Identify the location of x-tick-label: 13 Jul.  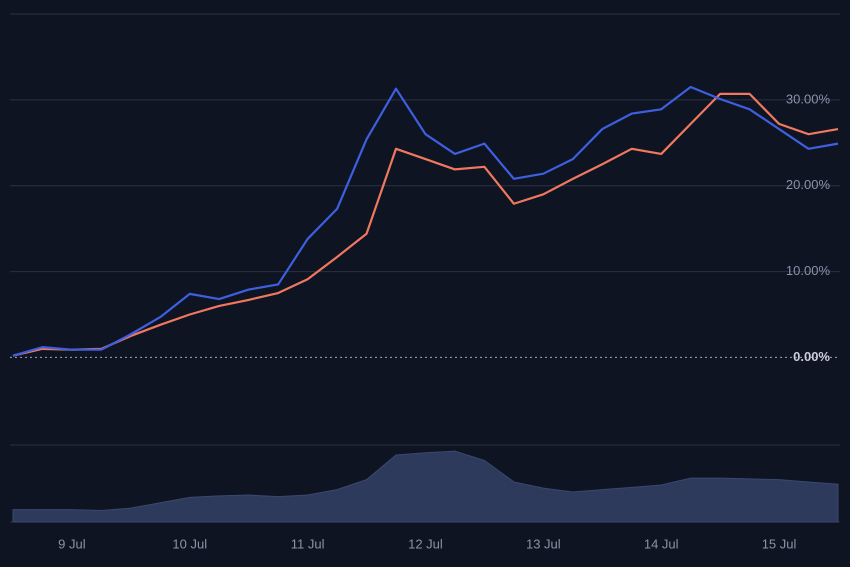
(543, 543).